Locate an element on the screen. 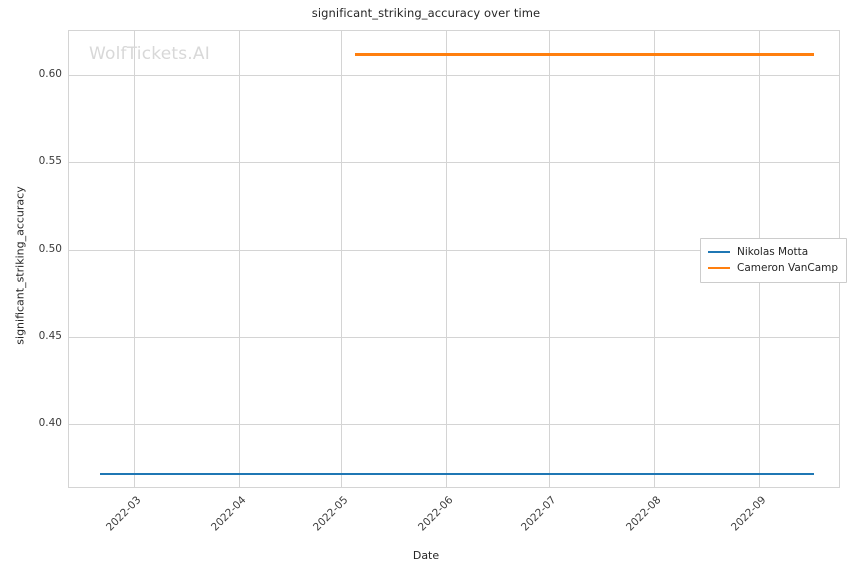 This screenshot has width=852, height=575. legend-label: Nikolas Motta is located at coordinates (773, 252).